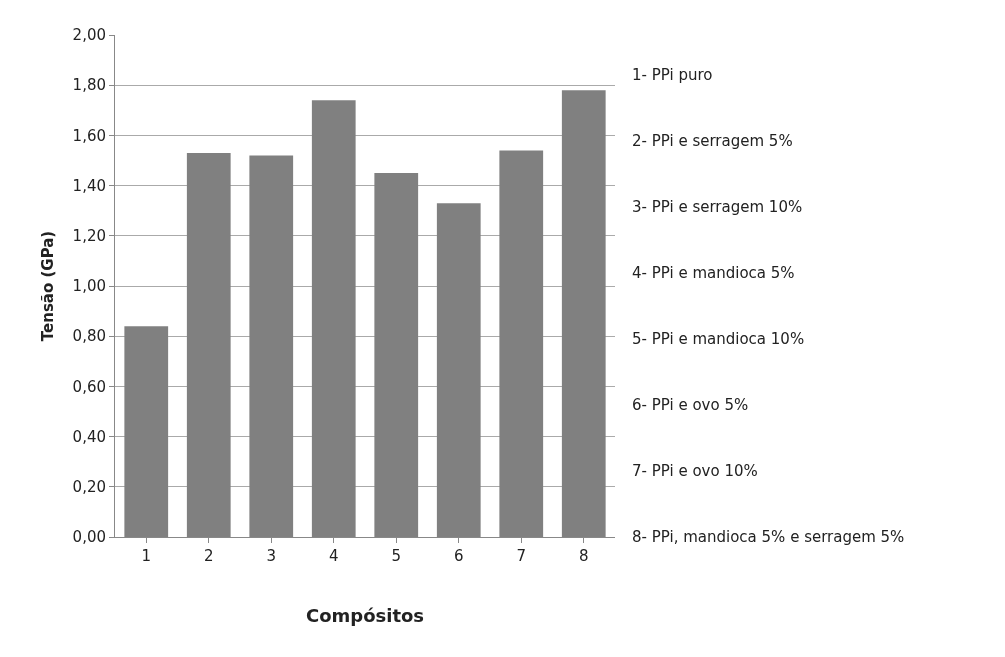 Image resolution: width=1005 pixels, height=657 pixels. What do you see at coordinates (583, 556) in the screenshot?
I see `x-tick-label: 8` at bounding box center [583, 556].